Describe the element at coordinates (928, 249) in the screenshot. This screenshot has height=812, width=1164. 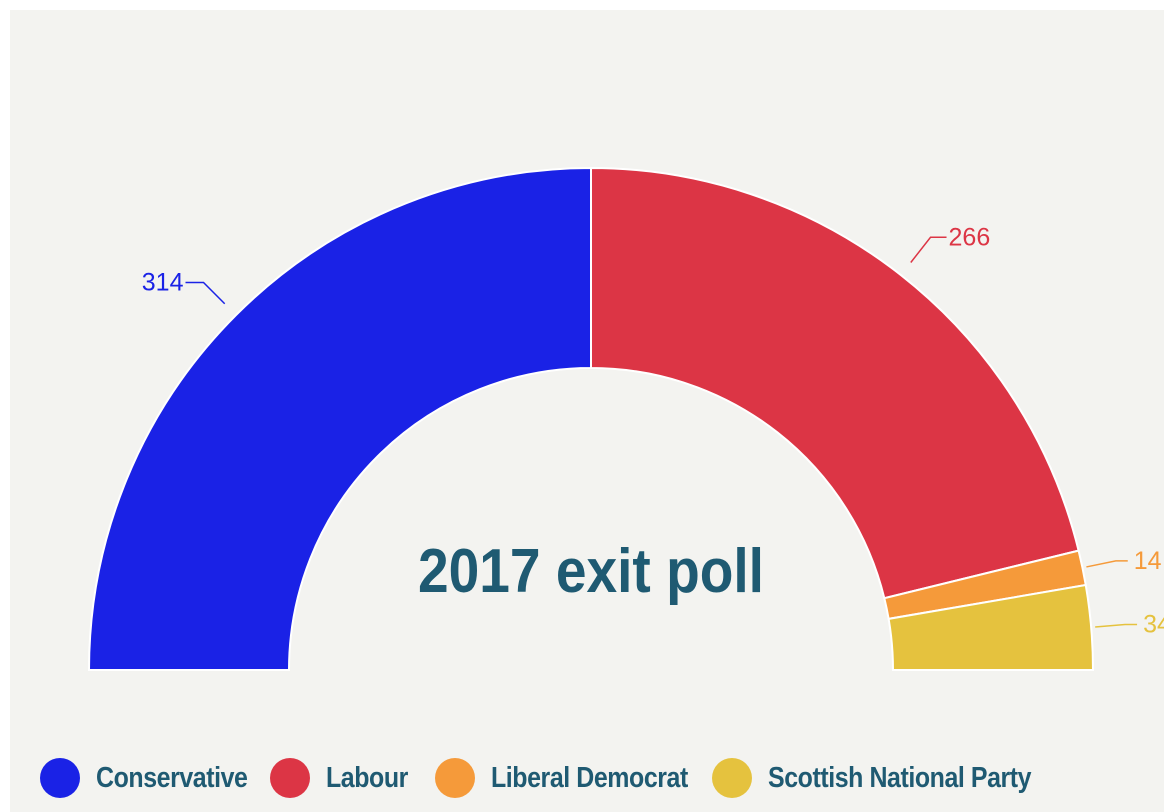
I see `leader-line-labour` at that location.